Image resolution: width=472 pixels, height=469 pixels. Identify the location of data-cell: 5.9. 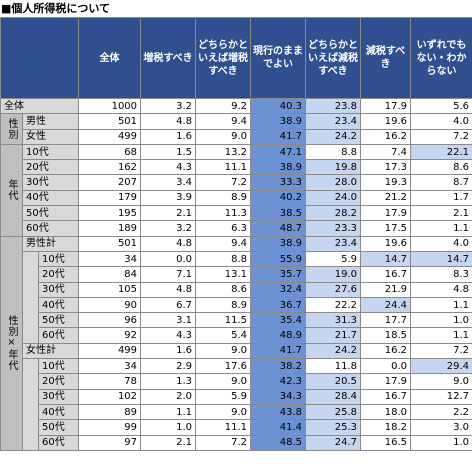
(333, 259).